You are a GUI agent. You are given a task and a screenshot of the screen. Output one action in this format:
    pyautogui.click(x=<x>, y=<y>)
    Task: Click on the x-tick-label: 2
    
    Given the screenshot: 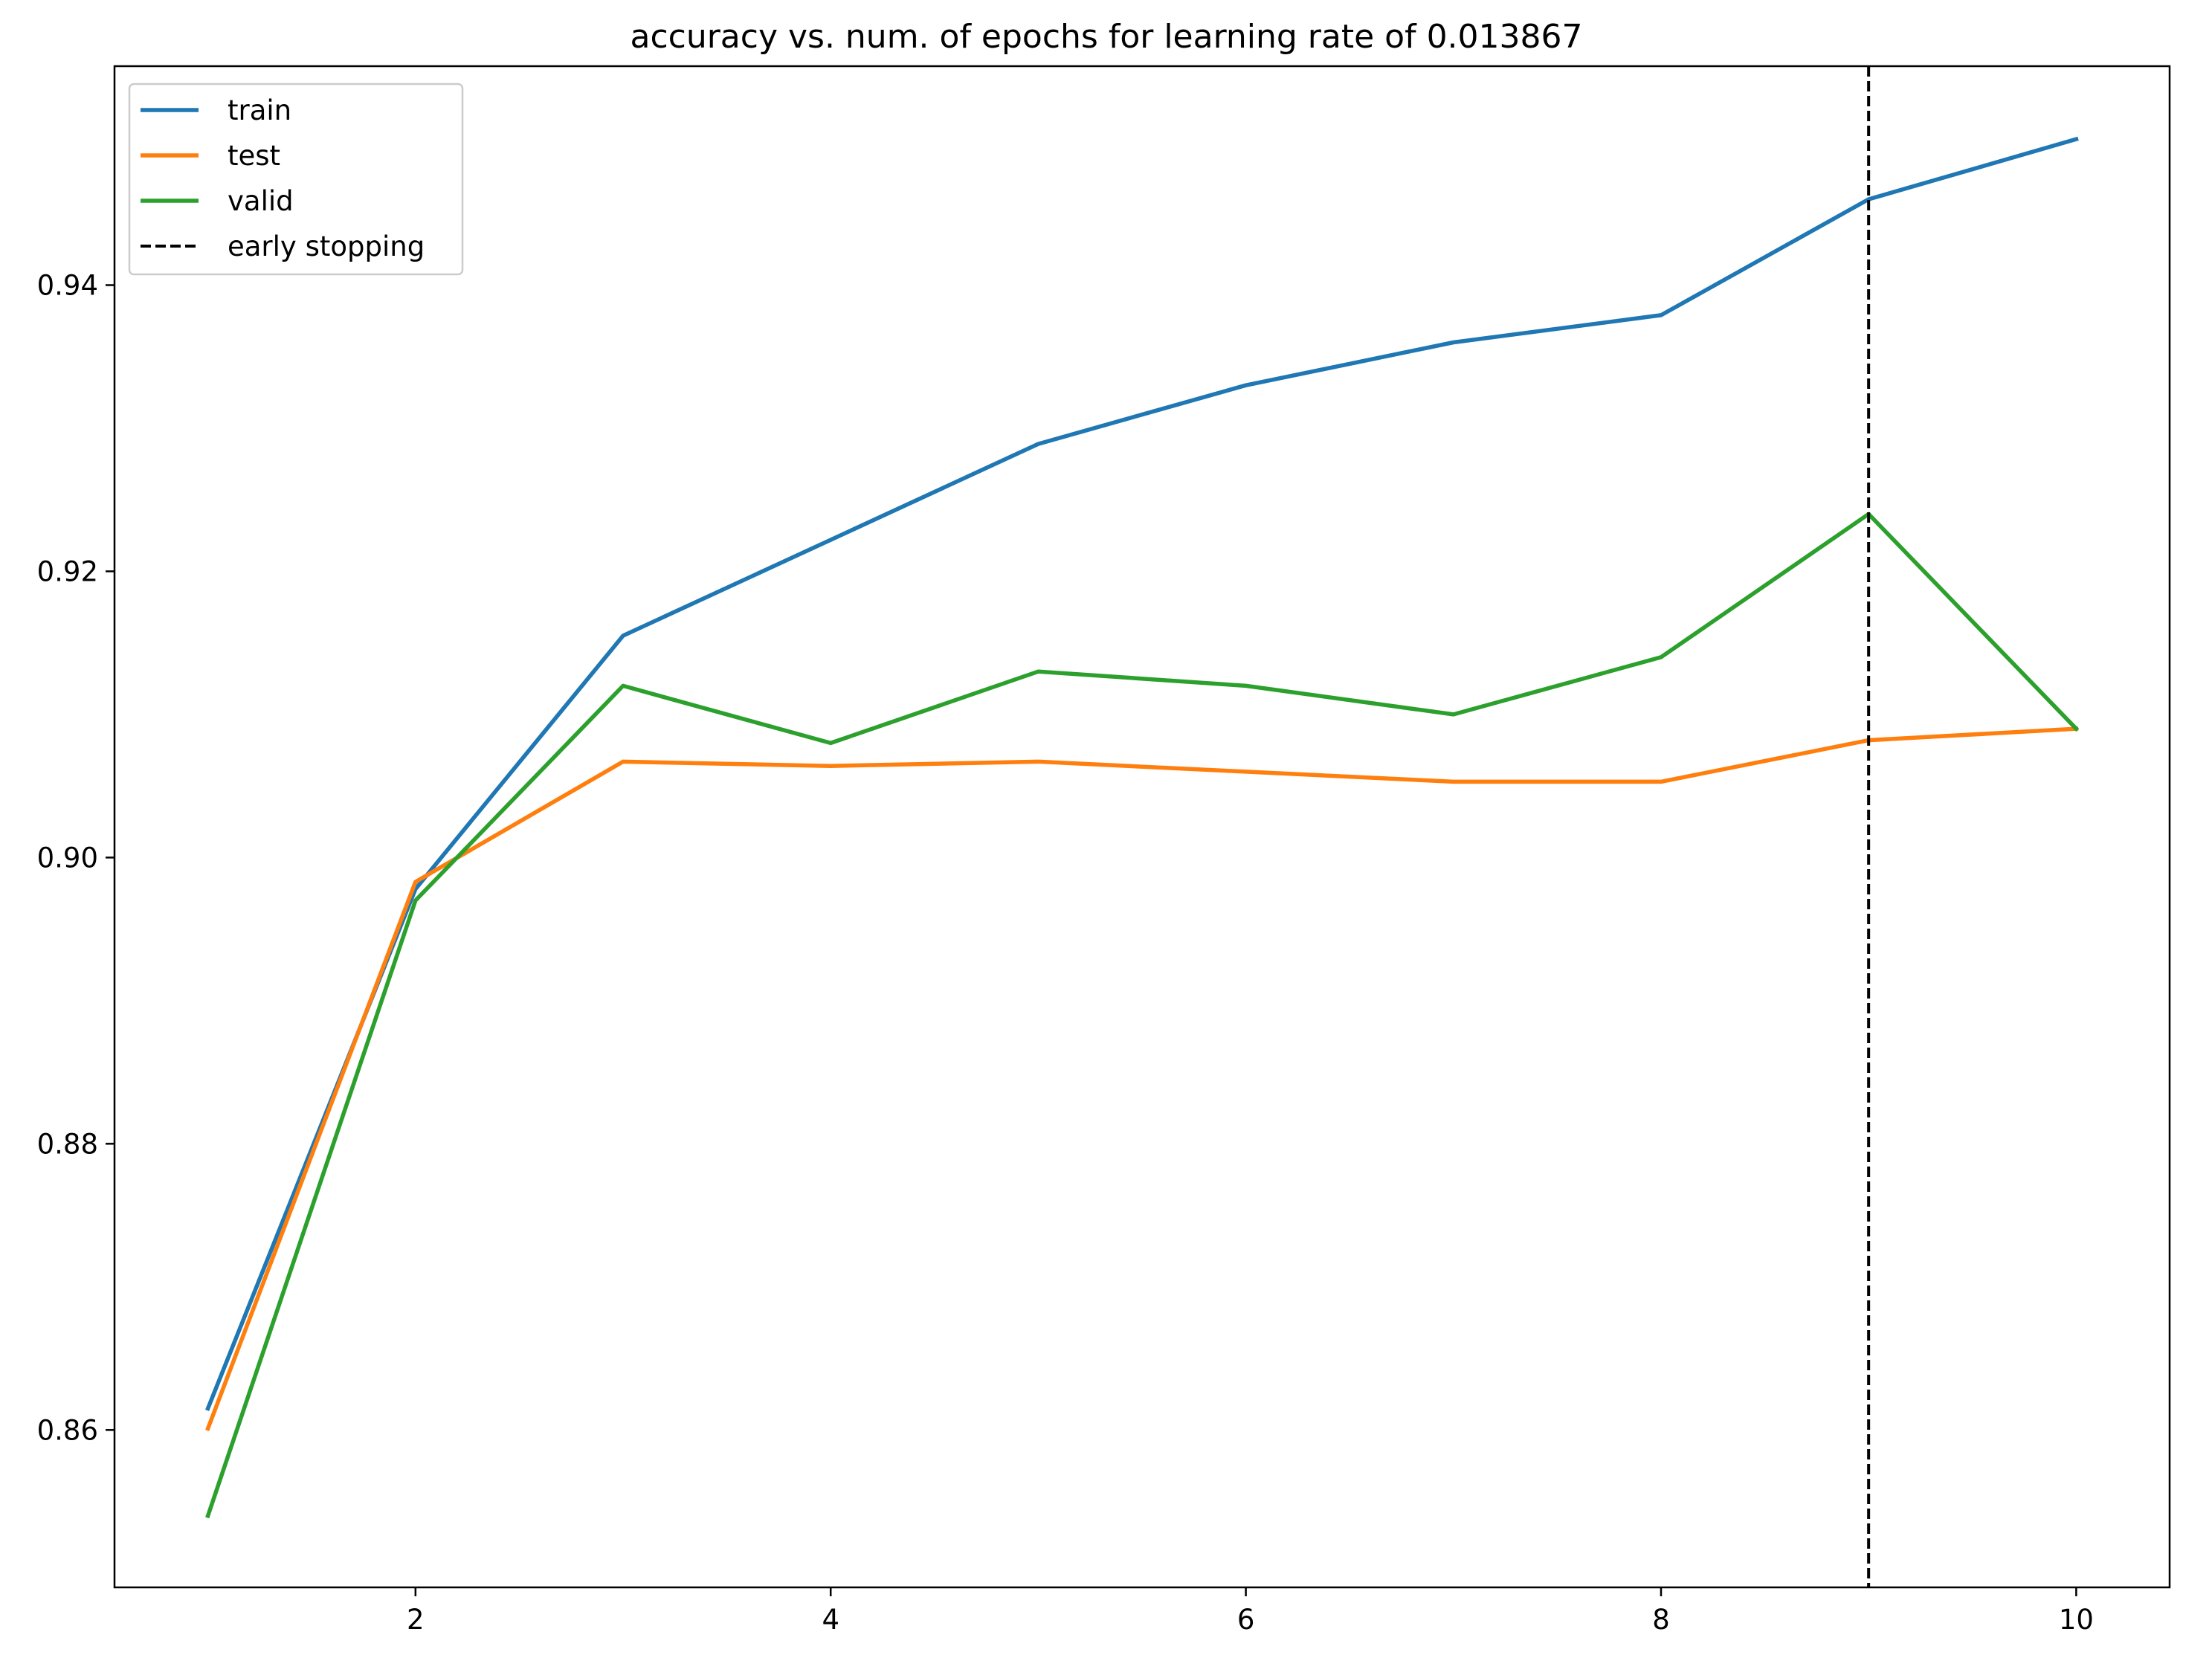 What is the action you would take?
    pyautogui.click(x=416, y=1620)
    